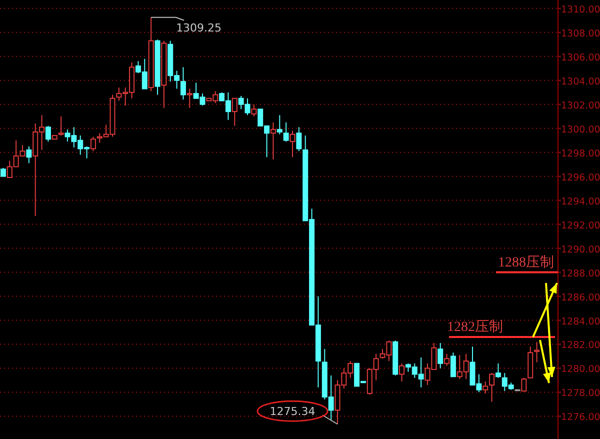  What do you see at coordinates (580, 58) in the screenshot?
I see `y-tick-label: 1306.00` at bounding box center [580, 58].